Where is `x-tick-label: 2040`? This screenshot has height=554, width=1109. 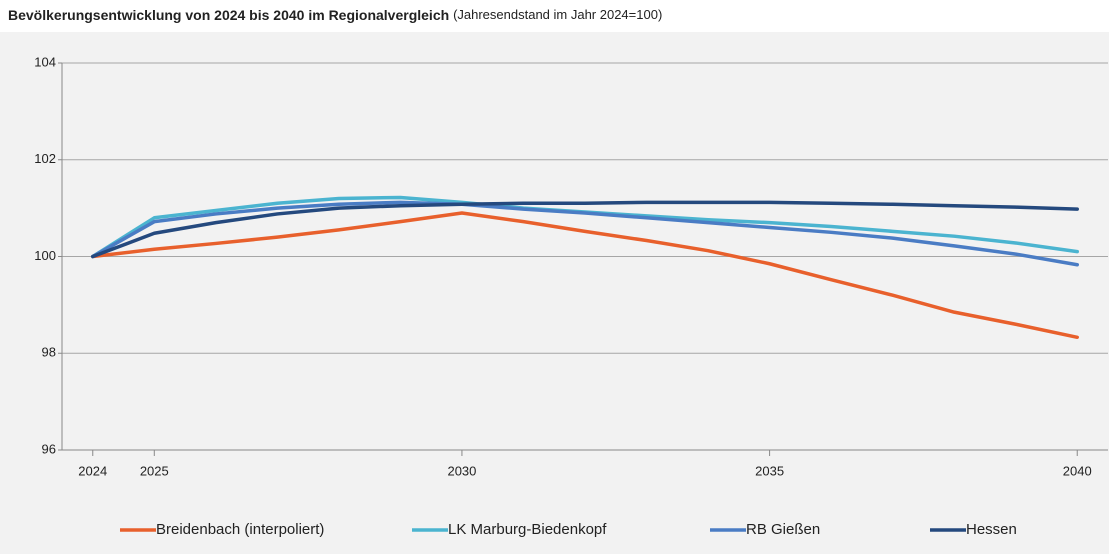
x-tick-label: 2040 is located at coordinates (1077, 470).